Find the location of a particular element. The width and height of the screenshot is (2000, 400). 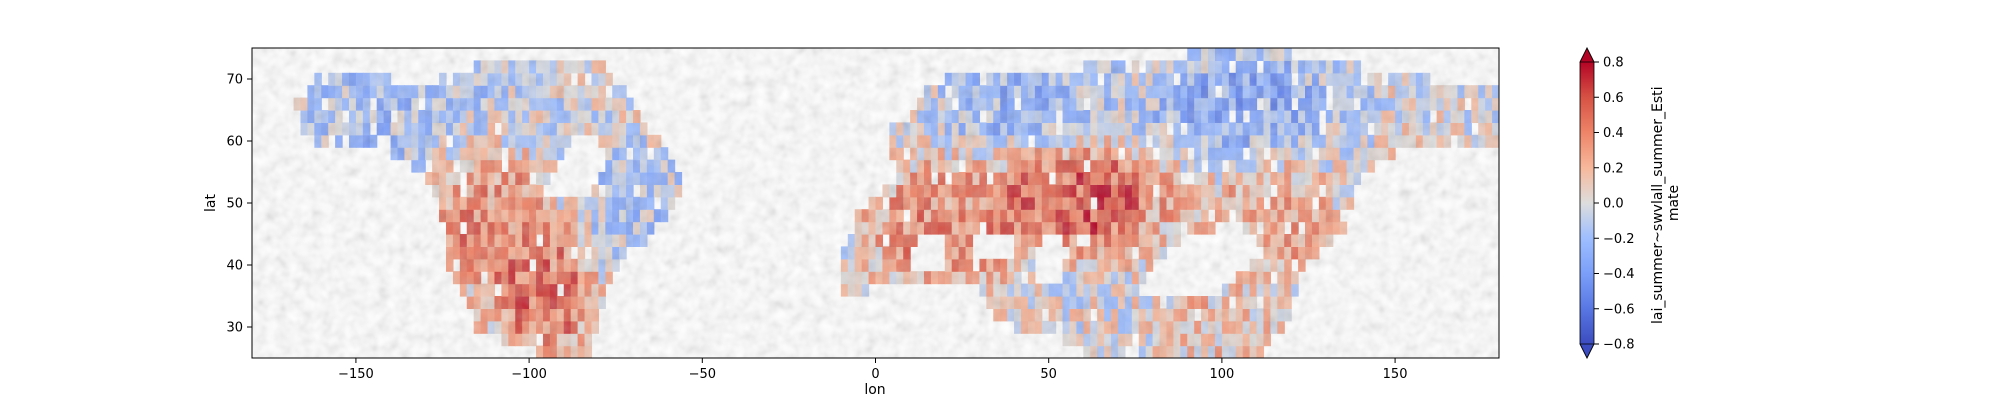

colorbar-tick-label: 0.8 is located at coordinates (1613, 63).